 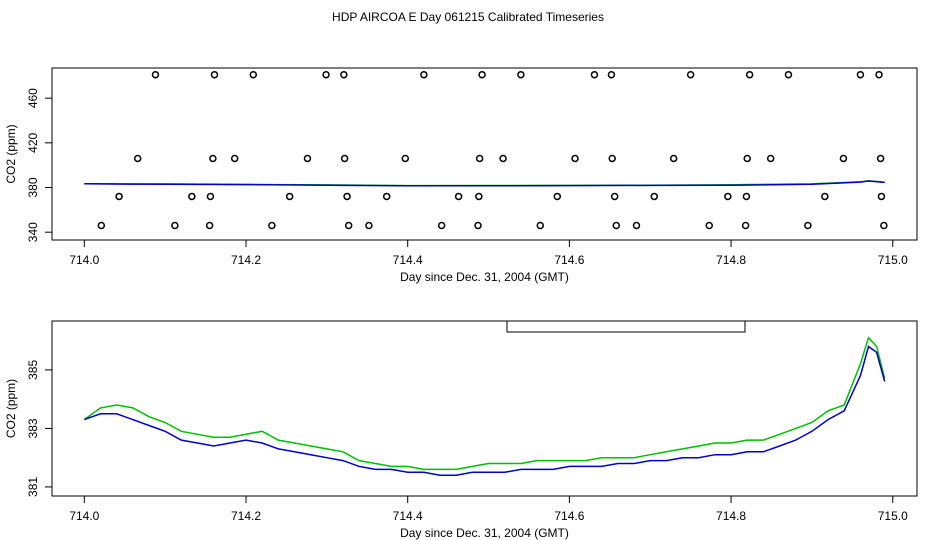 What do you see at coordinates (33, 232) in the screenshot?
I see `y-tick-label: 340` at bounding box center [33, 232].